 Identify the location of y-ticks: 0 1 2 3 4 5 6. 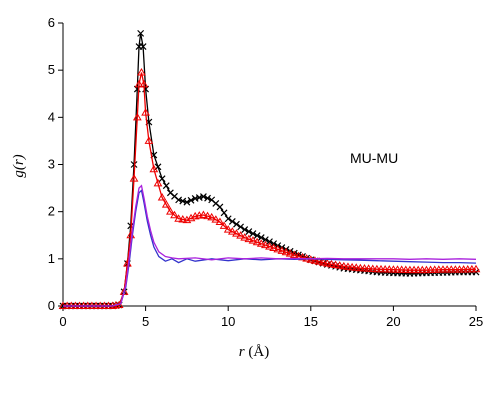
(55, 164).